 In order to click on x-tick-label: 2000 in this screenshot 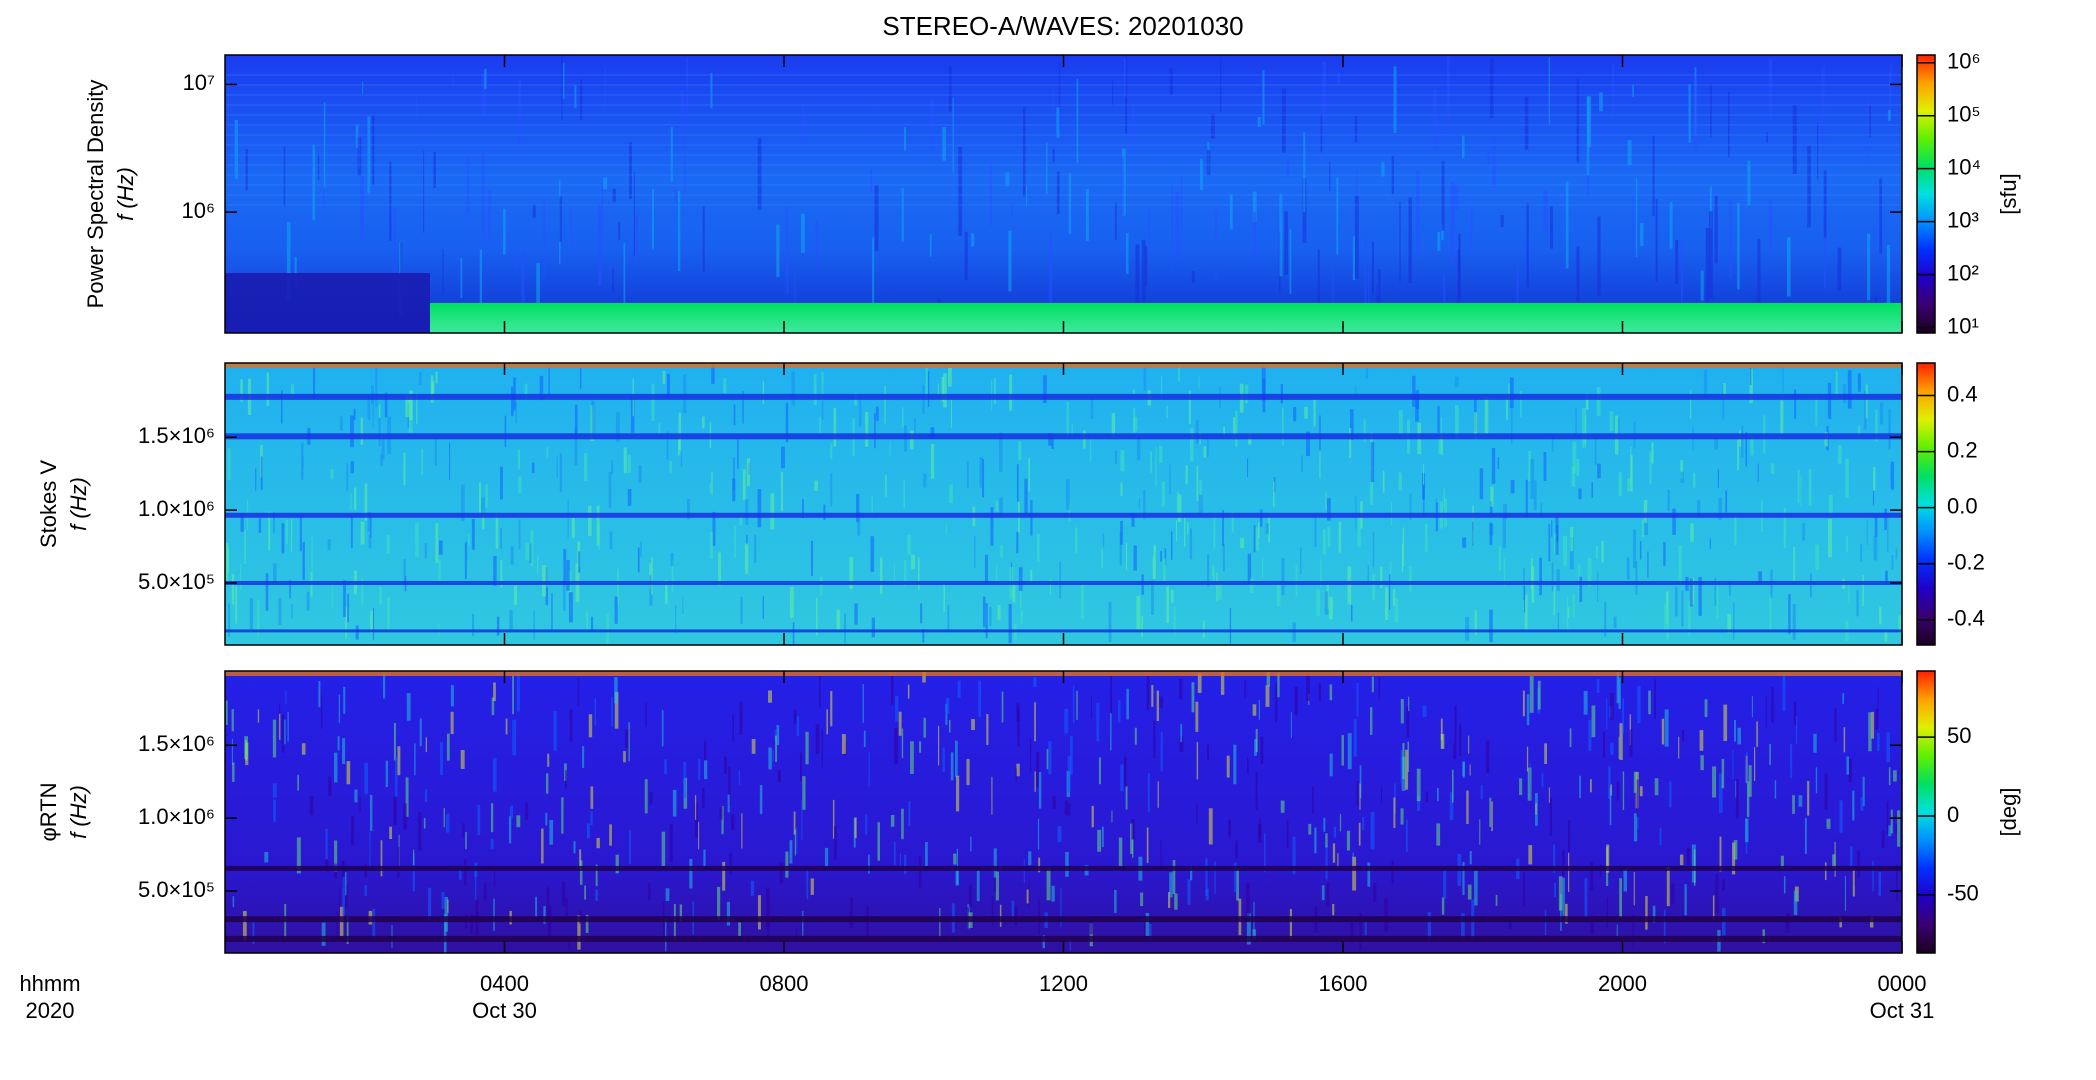, I will do `click(1622, 983)`.